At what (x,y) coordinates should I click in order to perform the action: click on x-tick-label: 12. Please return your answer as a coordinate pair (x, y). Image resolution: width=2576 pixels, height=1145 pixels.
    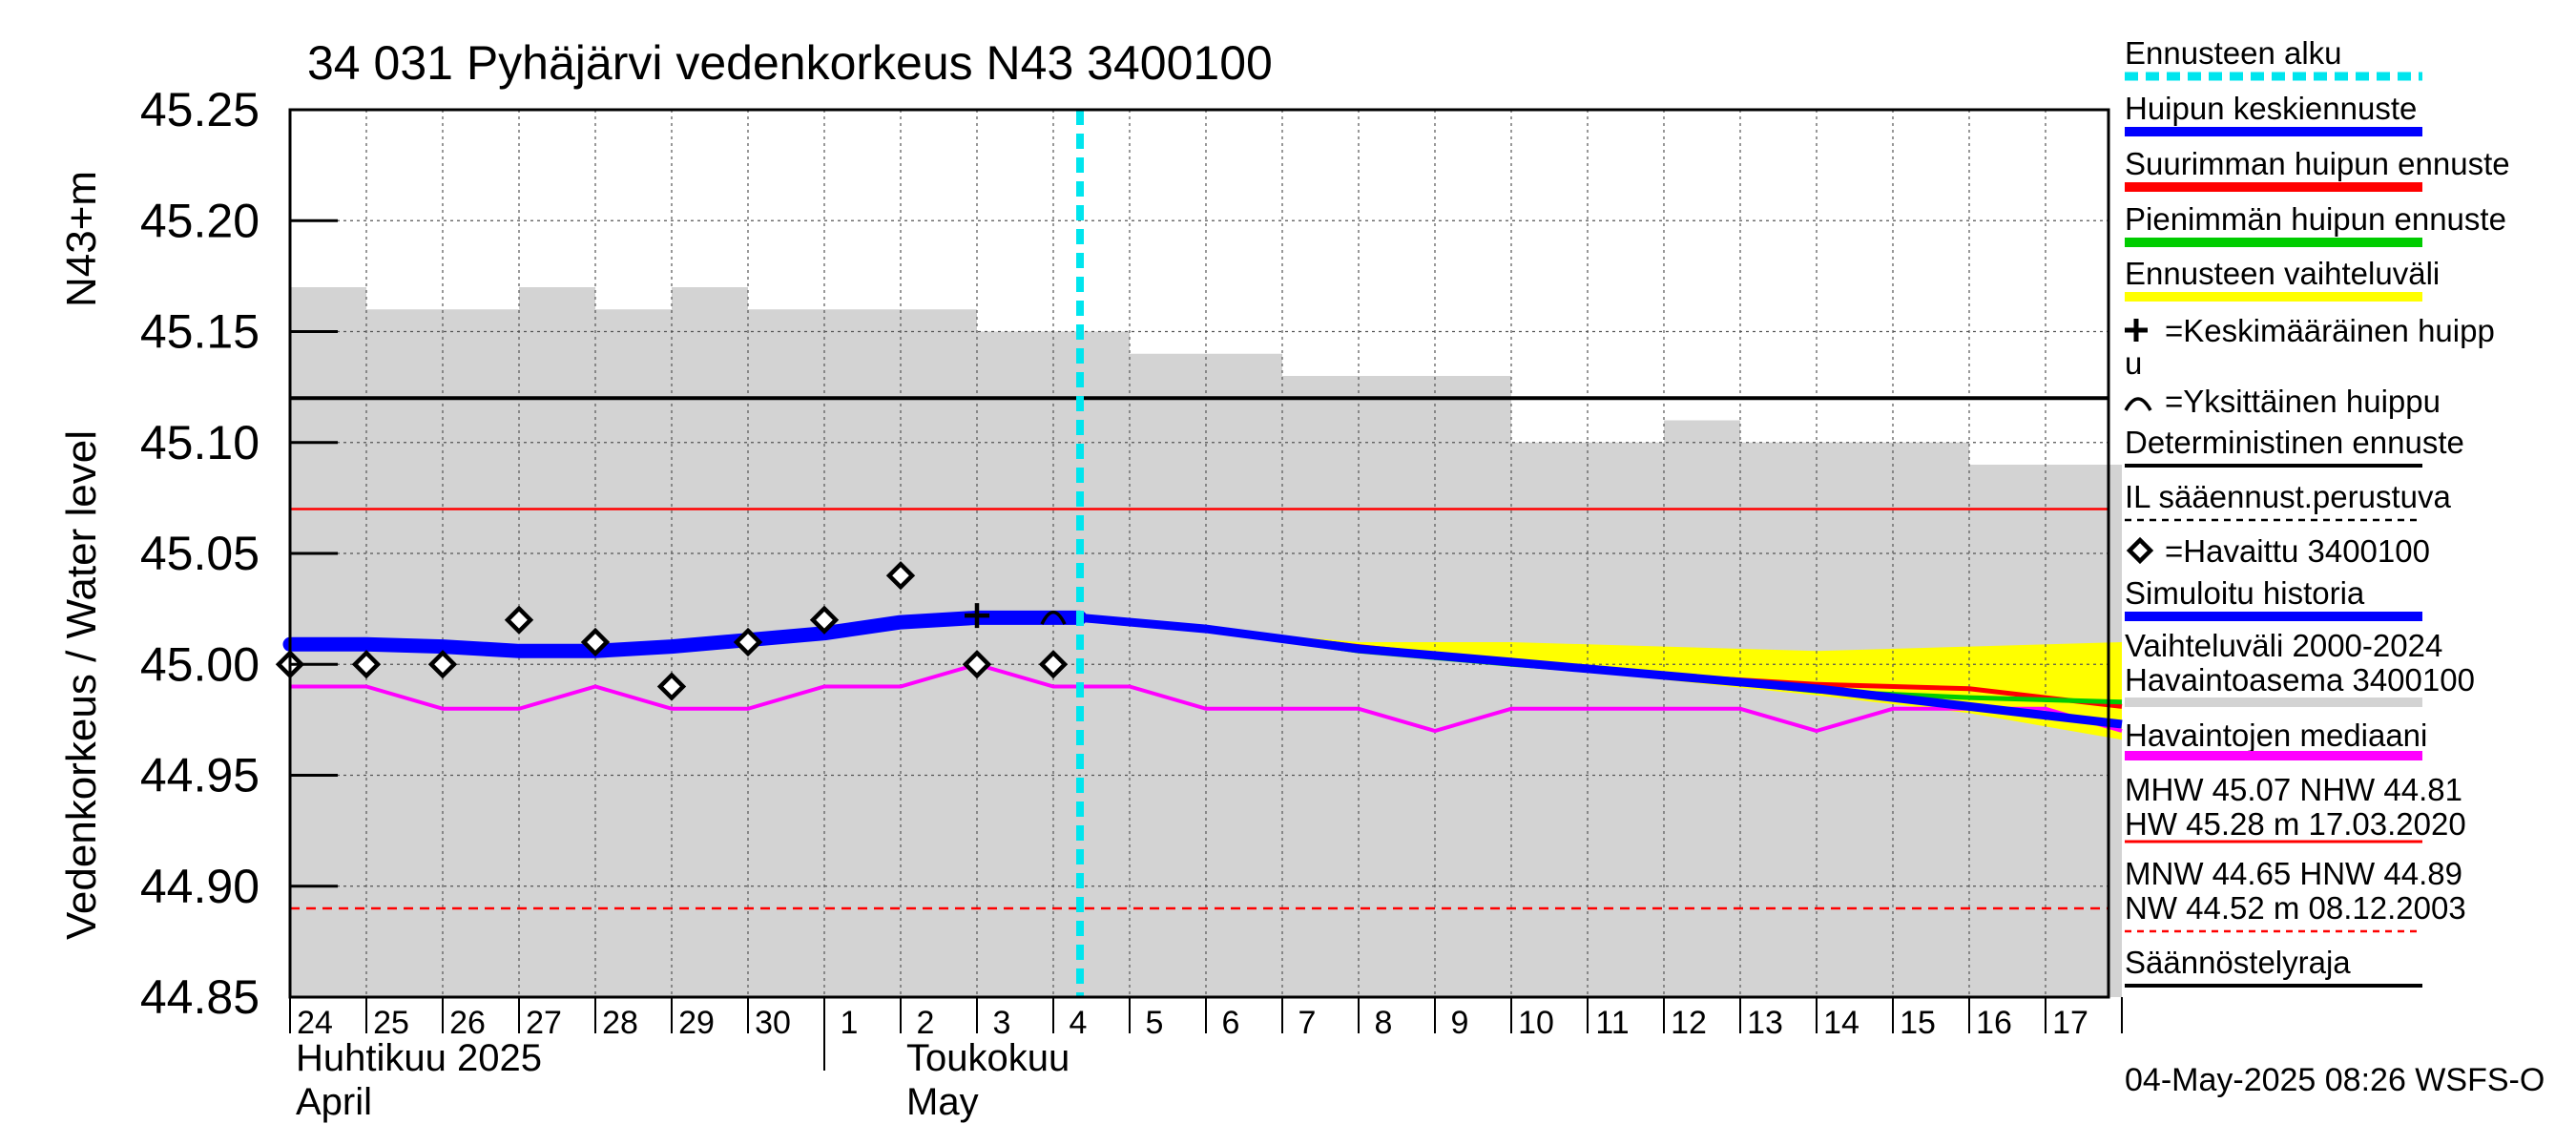
    Looking at the image, I should click on (1689, 1023).